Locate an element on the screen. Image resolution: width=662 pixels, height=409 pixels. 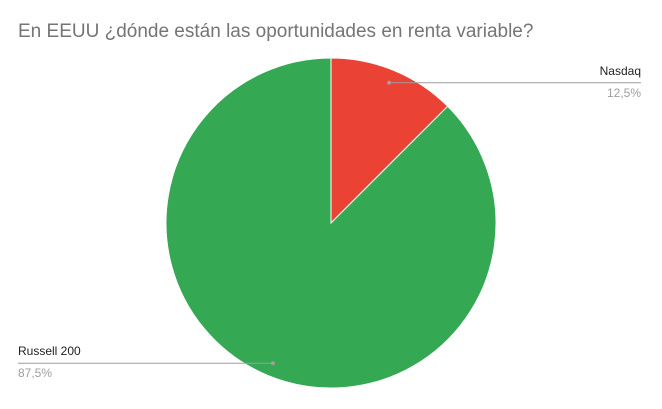
pie-slice-nasdaq is located at coordinates (389, 141).